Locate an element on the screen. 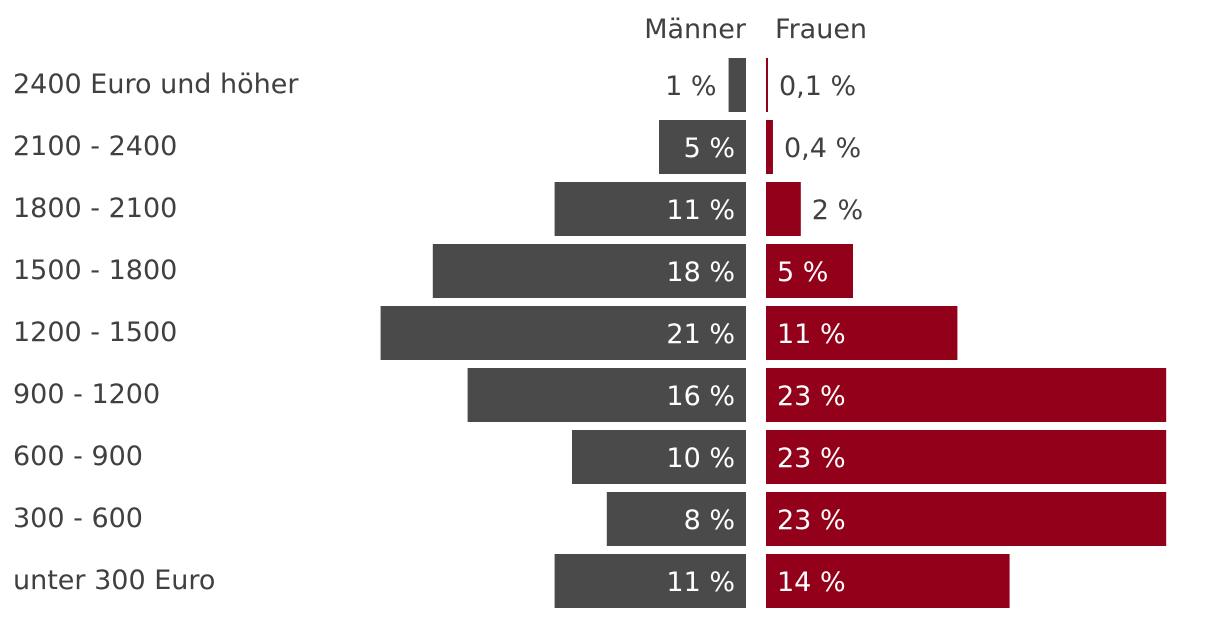 The height and width of the screenshot is (618, 1220). chart-row: 600 - 900 10 % 23 % is located at coordinates (590, 457).